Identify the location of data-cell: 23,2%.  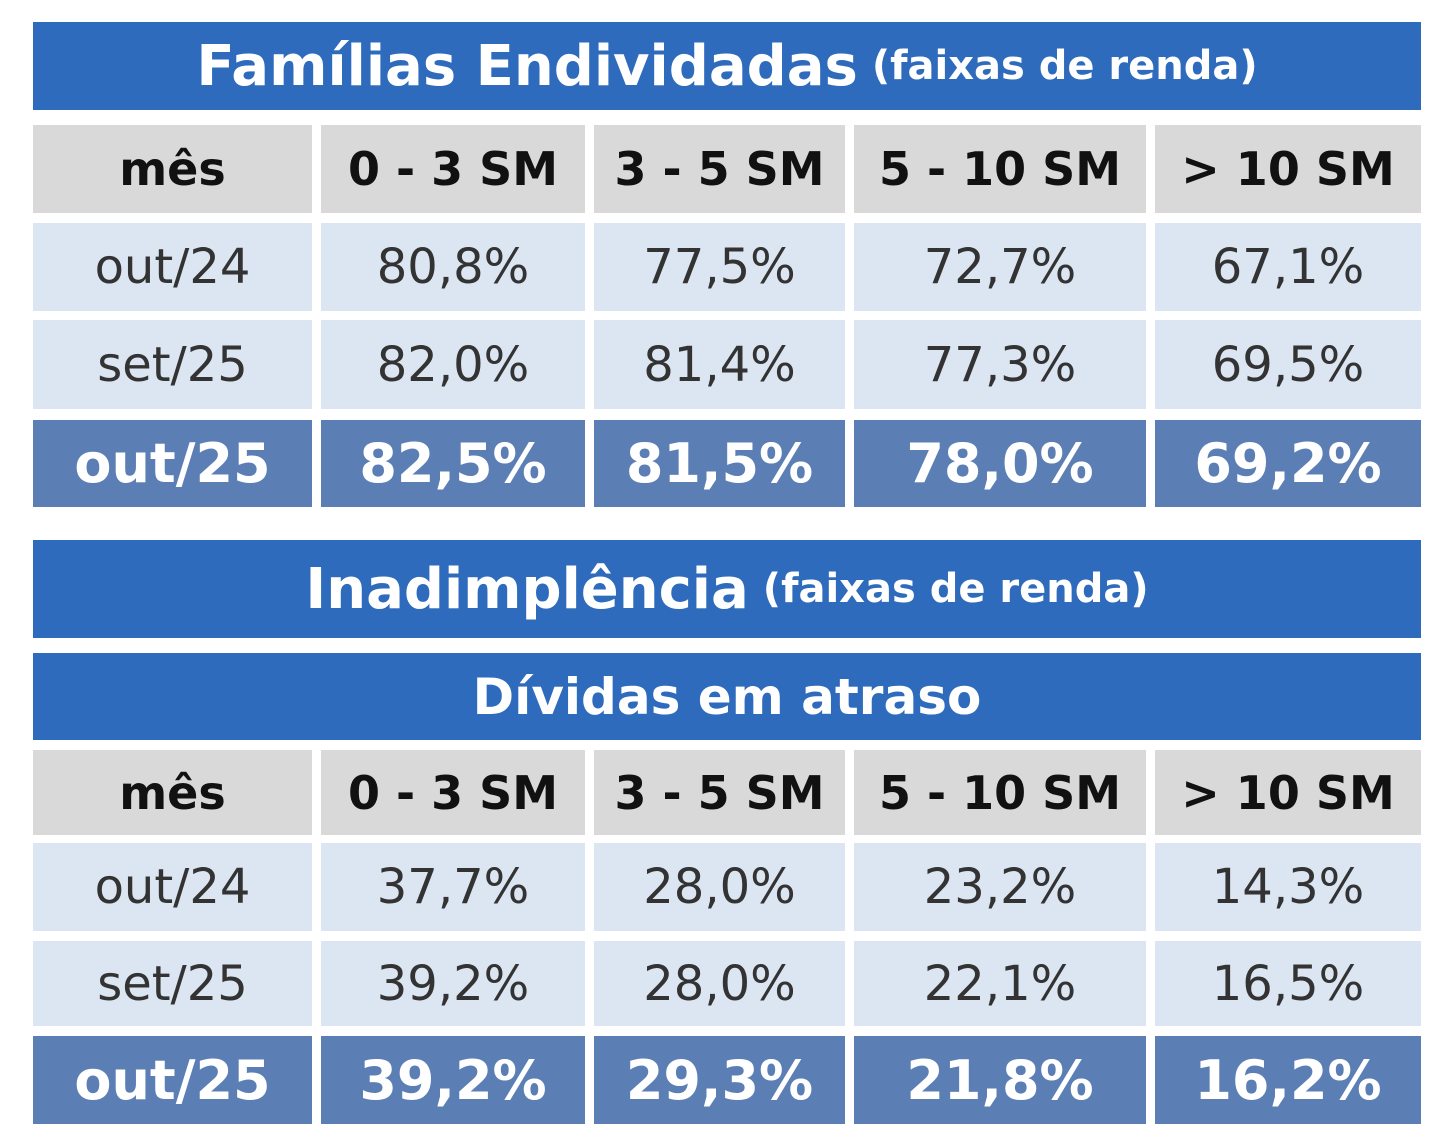
(1000, 887).